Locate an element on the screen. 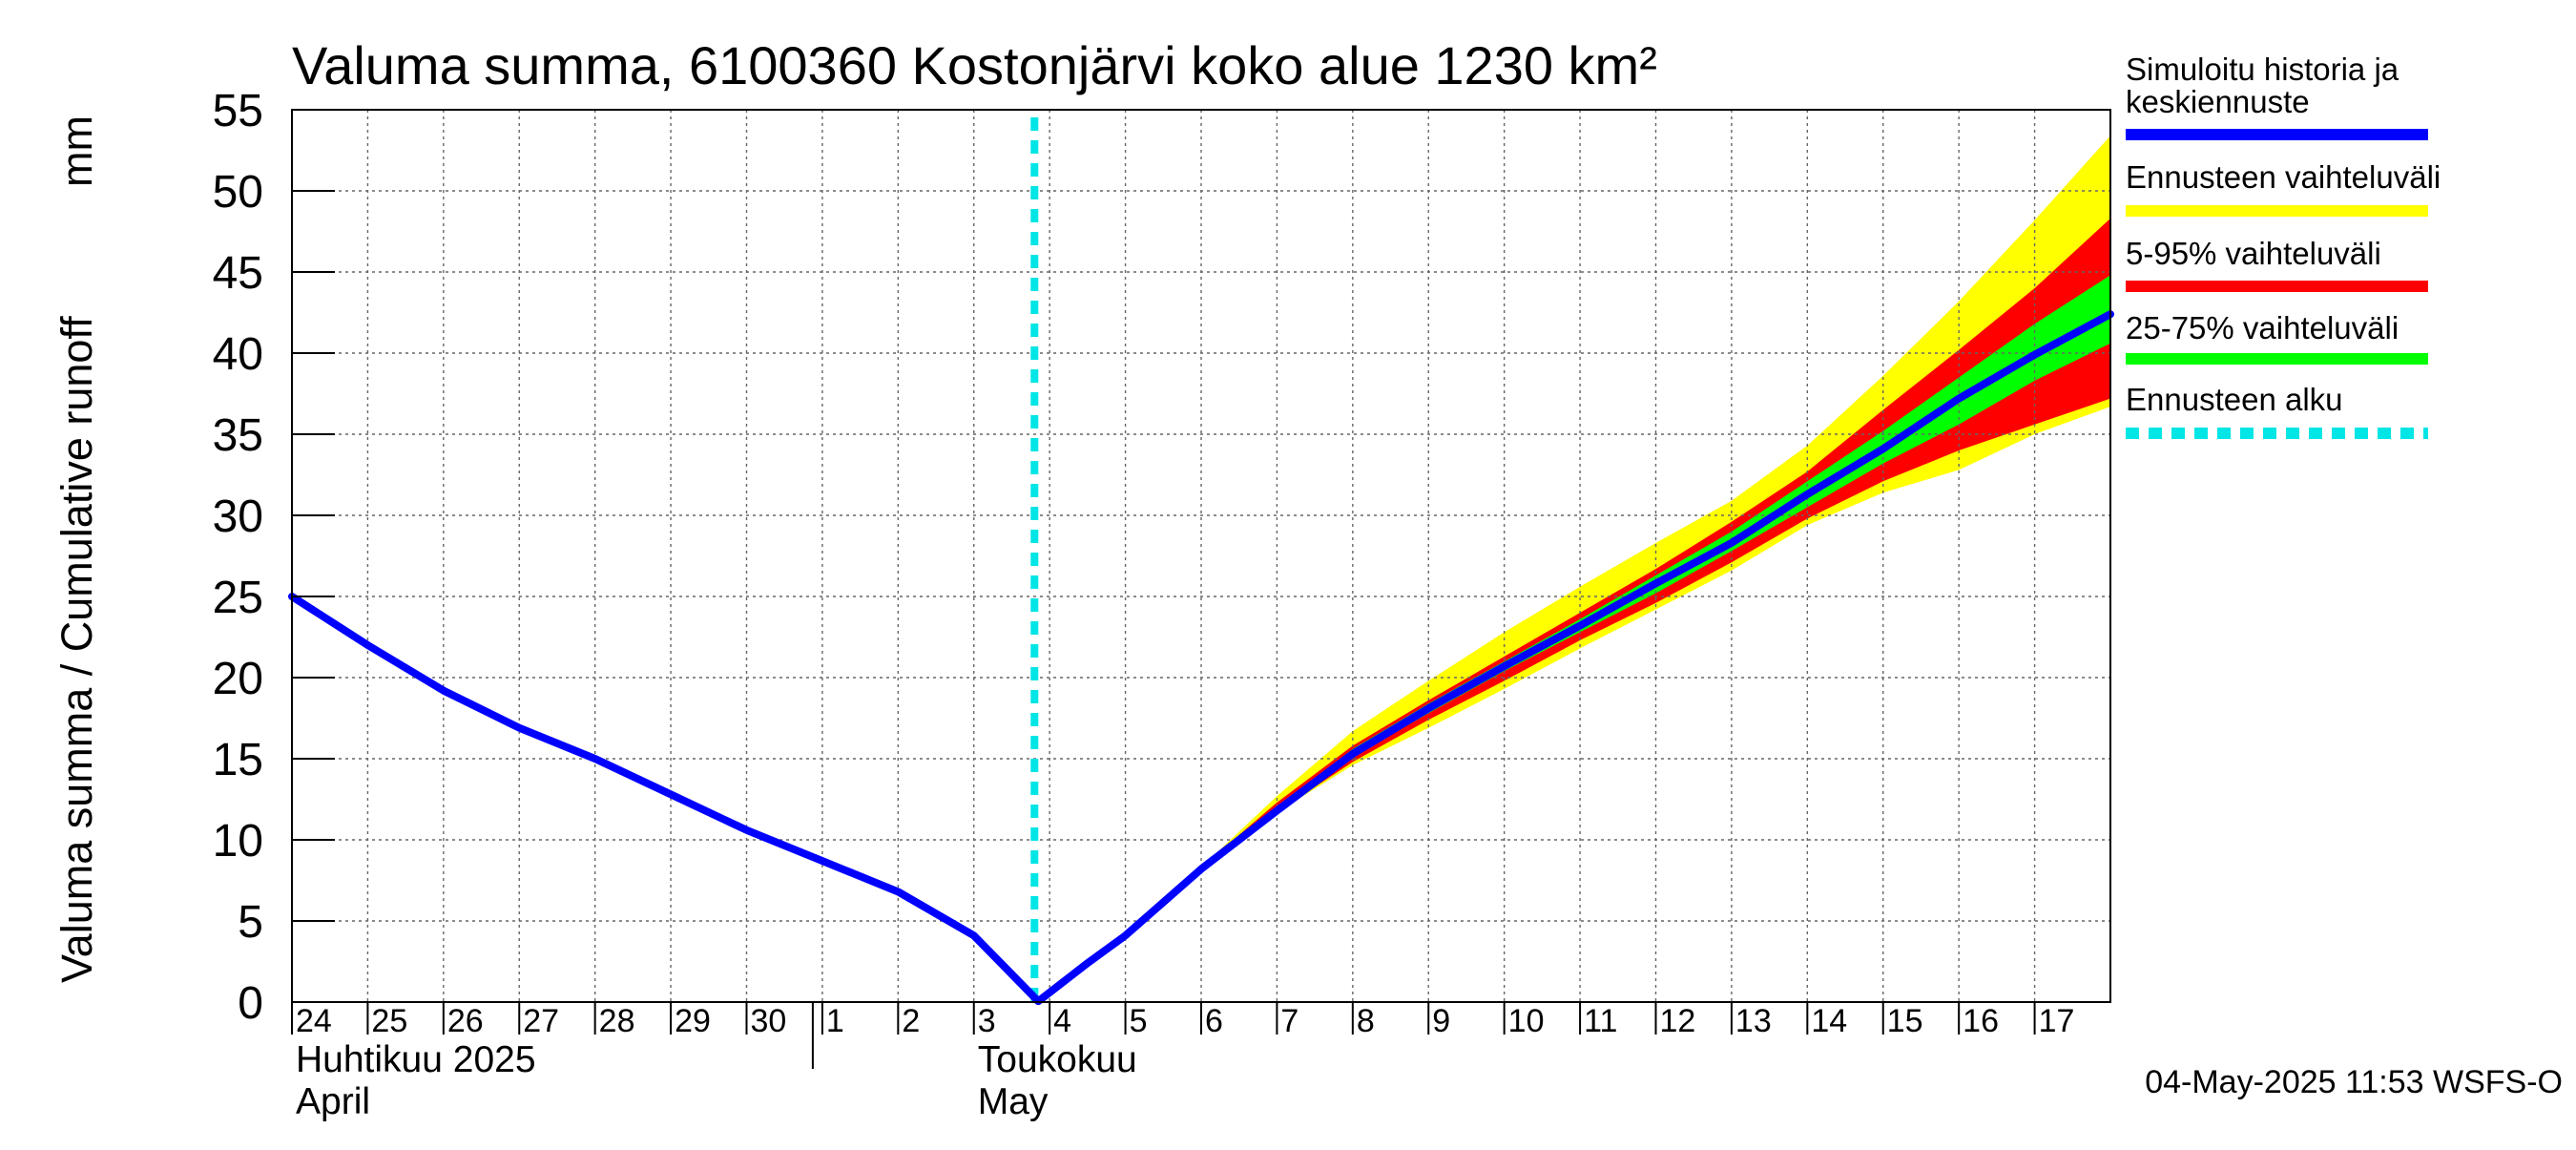  x-tick-label: 11 is located at coordinates (1600, 1021).